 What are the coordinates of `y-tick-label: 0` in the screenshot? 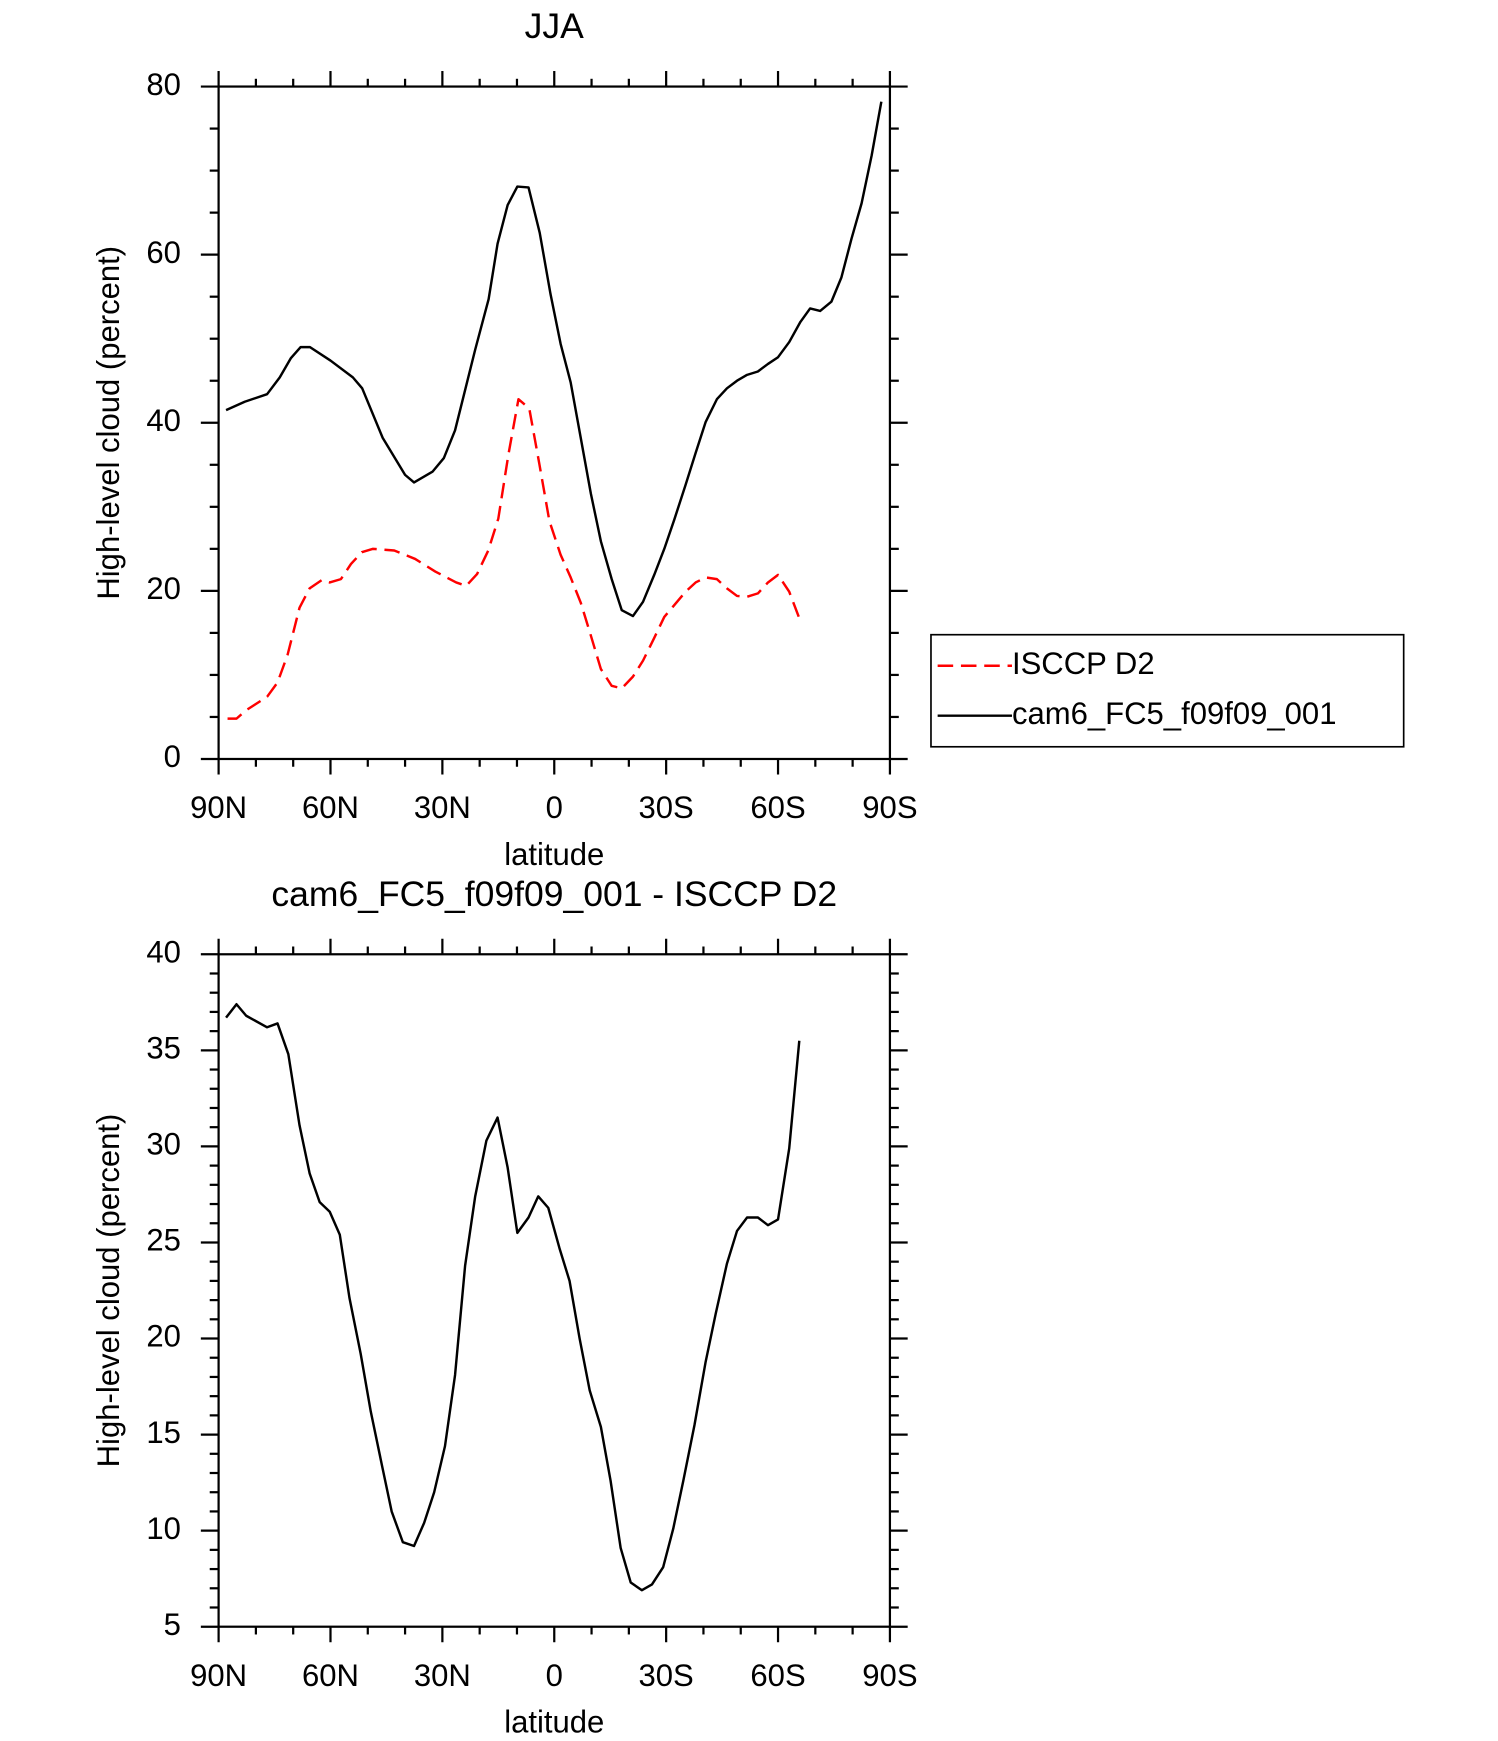 It's located at (172, 756).